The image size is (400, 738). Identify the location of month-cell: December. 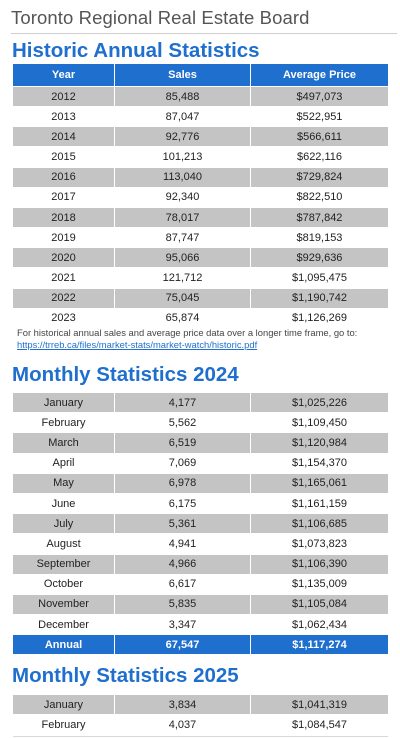
(63, 624).